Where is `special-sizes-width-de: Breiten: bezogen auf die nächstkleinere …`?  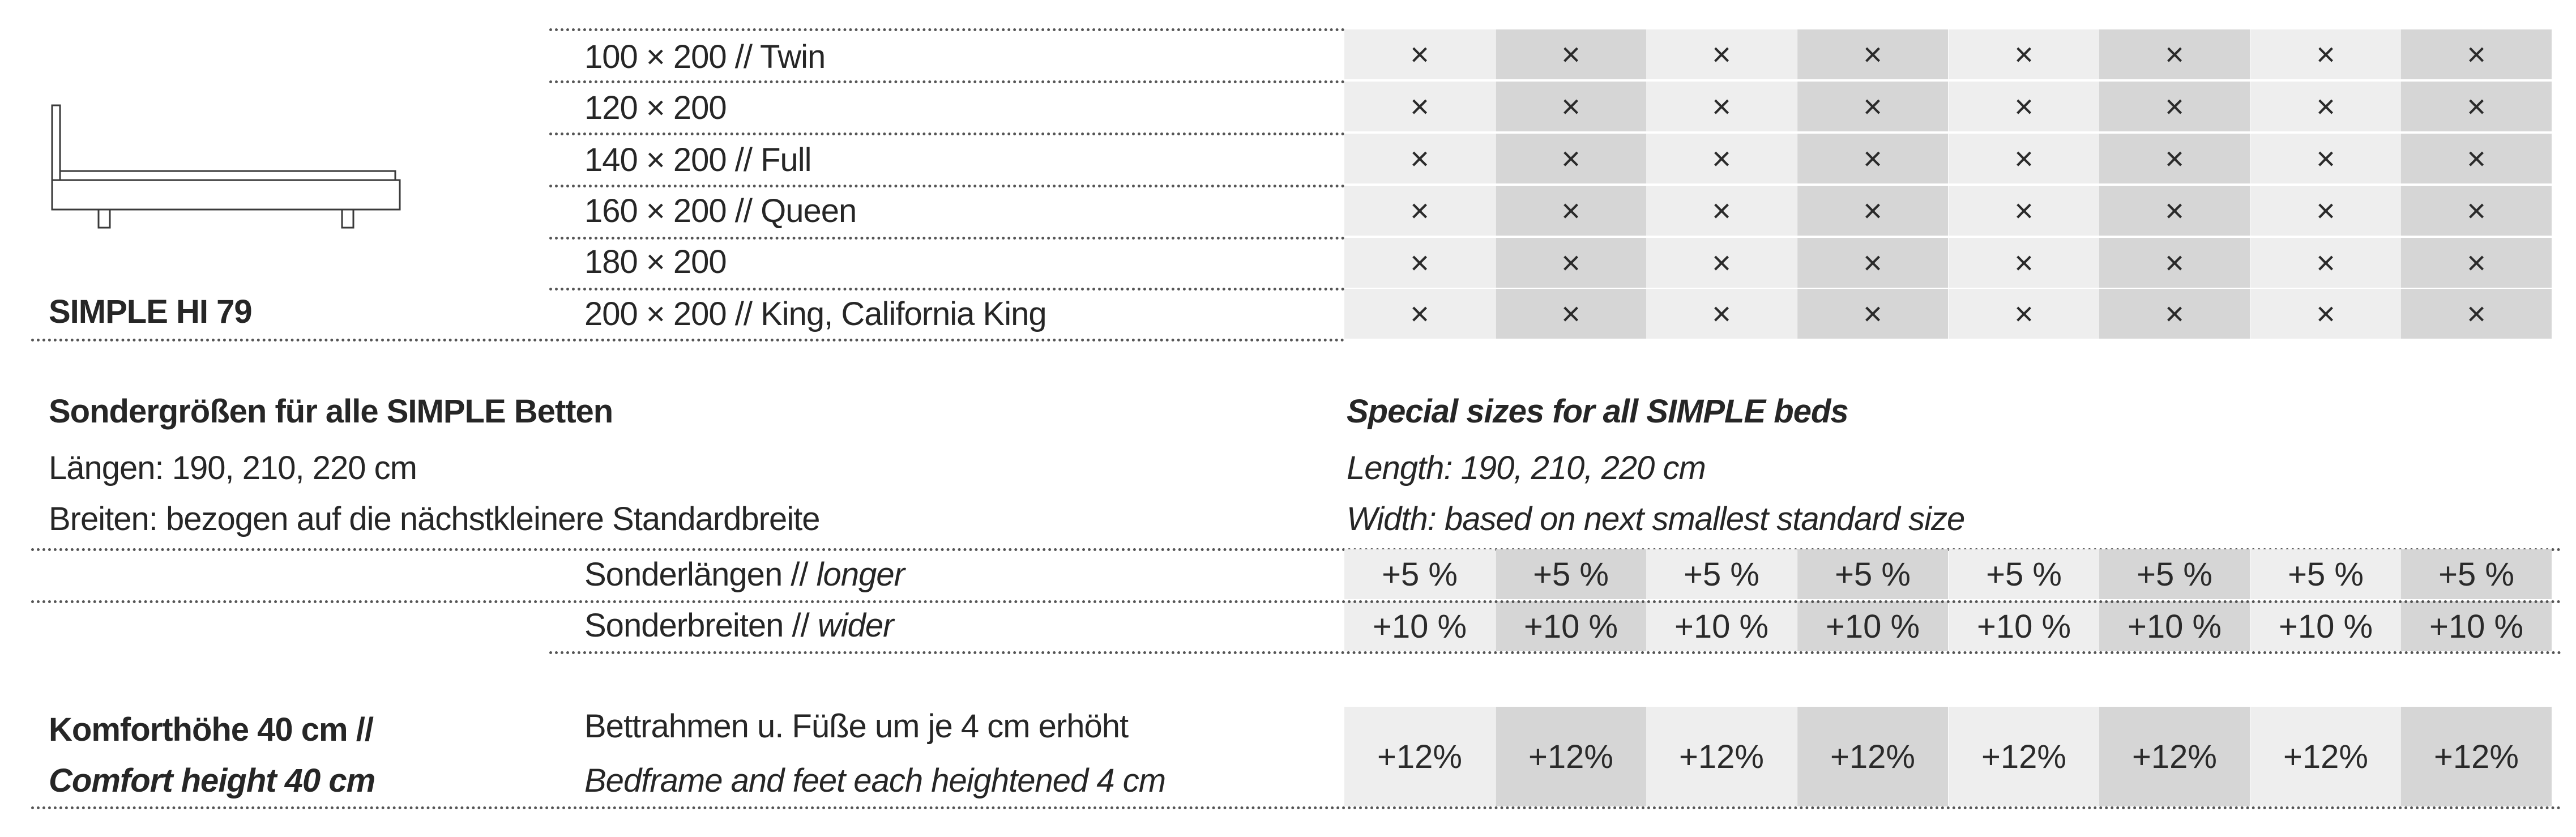 special-sizes-width-de: Breiten: bezogen auf die nächstkleinere … is located at coordinates (435, 519).